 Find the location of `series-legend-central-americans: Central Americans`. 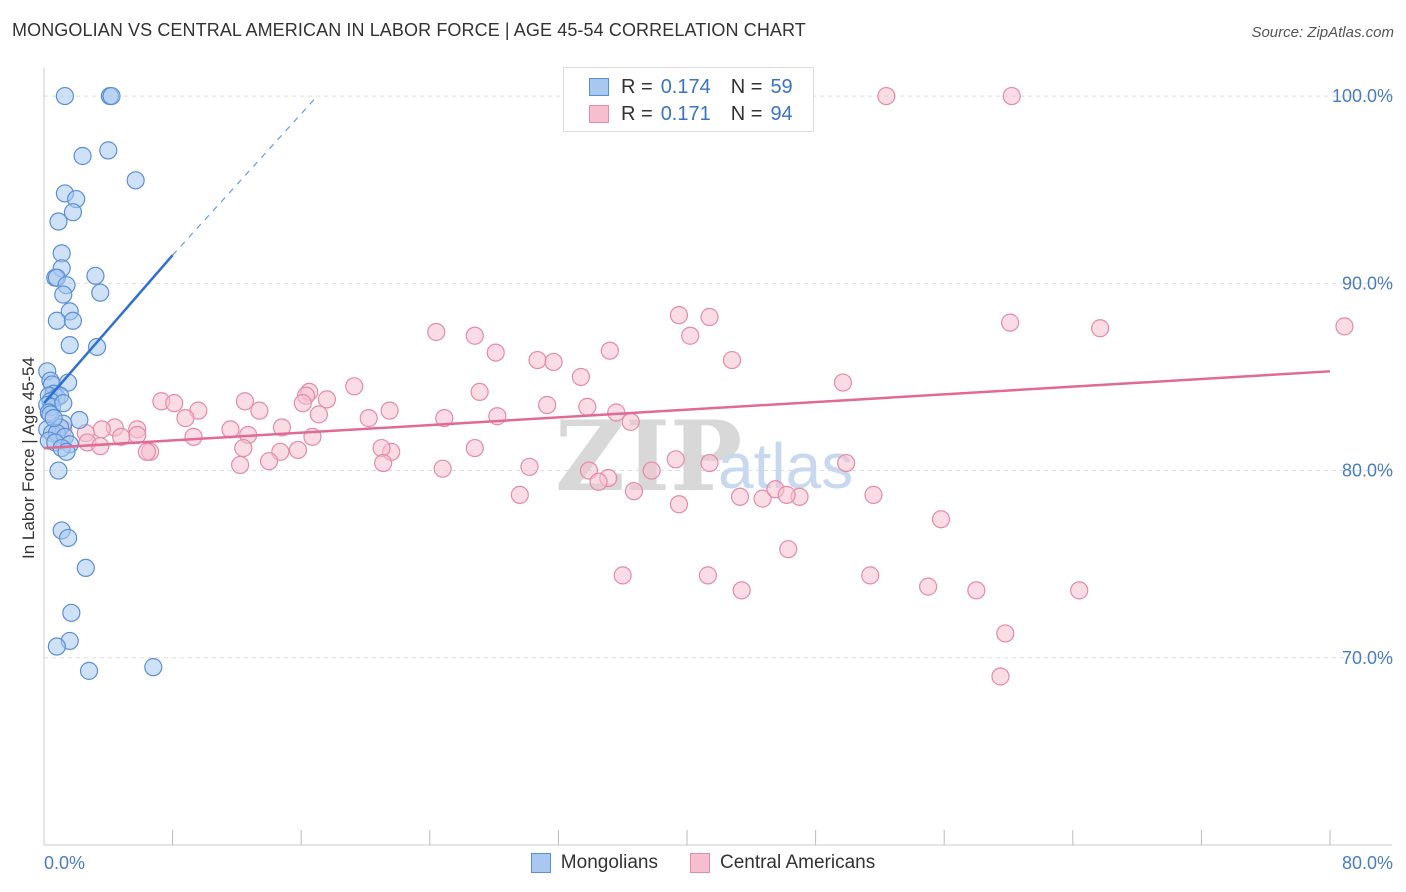

series-legend-central-americans: Central Americans is located at coordinates (782, 863).